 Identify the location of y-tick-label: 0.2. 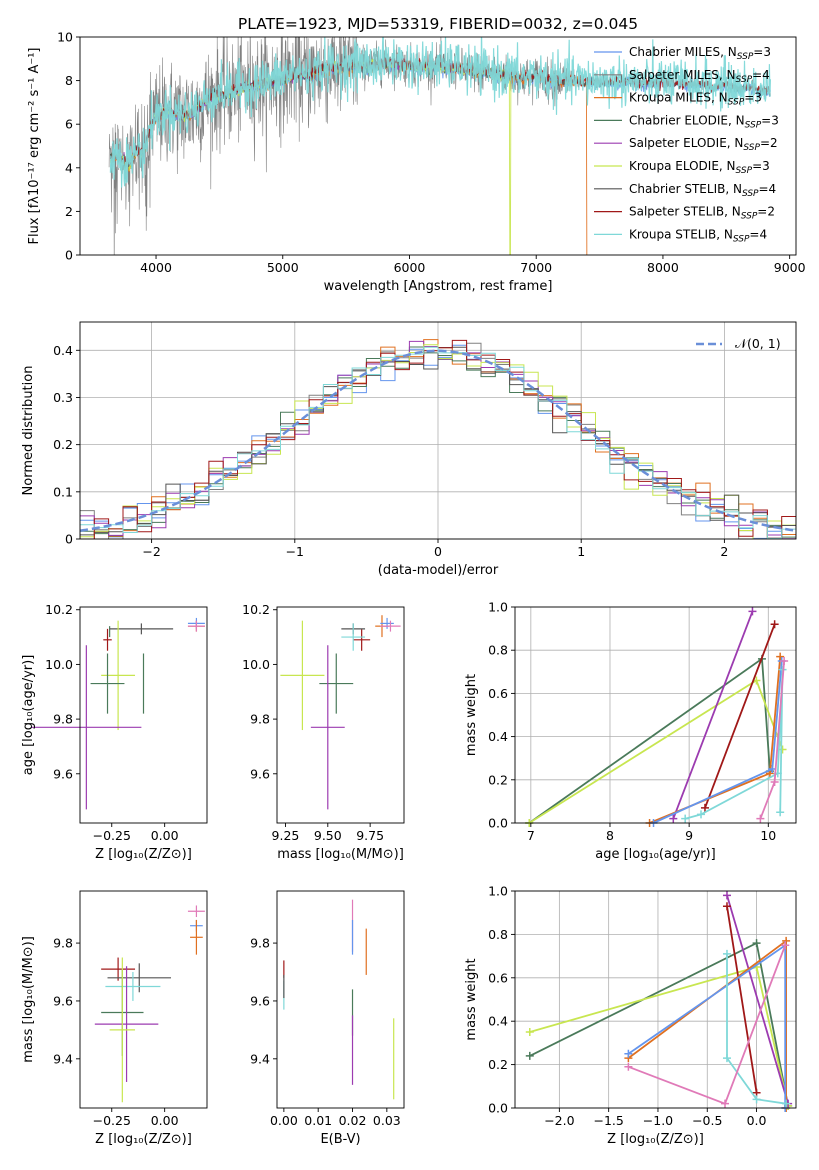
(63, 444).